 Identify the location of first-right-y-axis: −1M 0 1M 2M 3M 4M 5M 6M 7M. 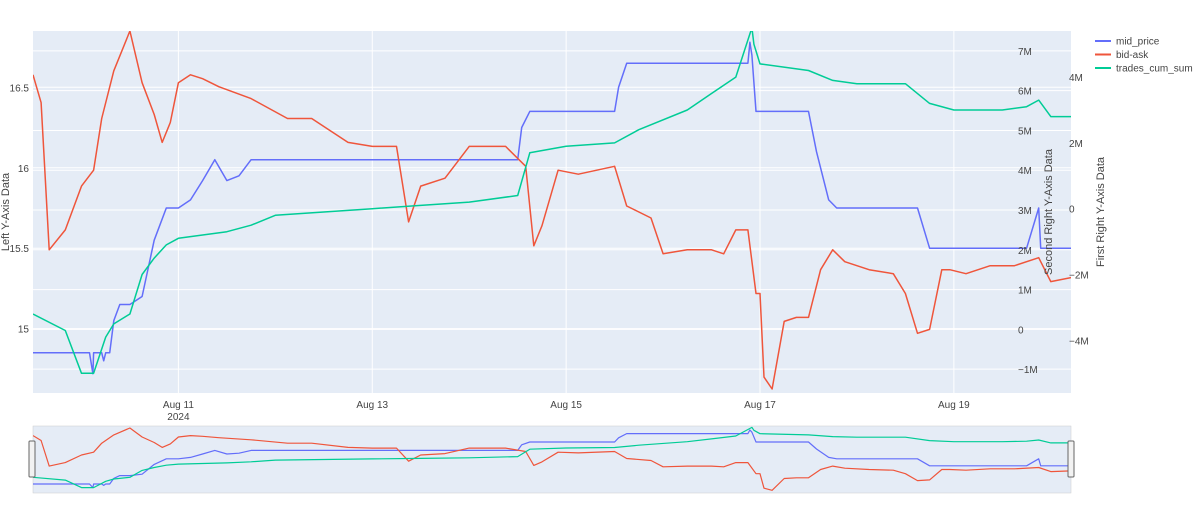
(1028, 211).